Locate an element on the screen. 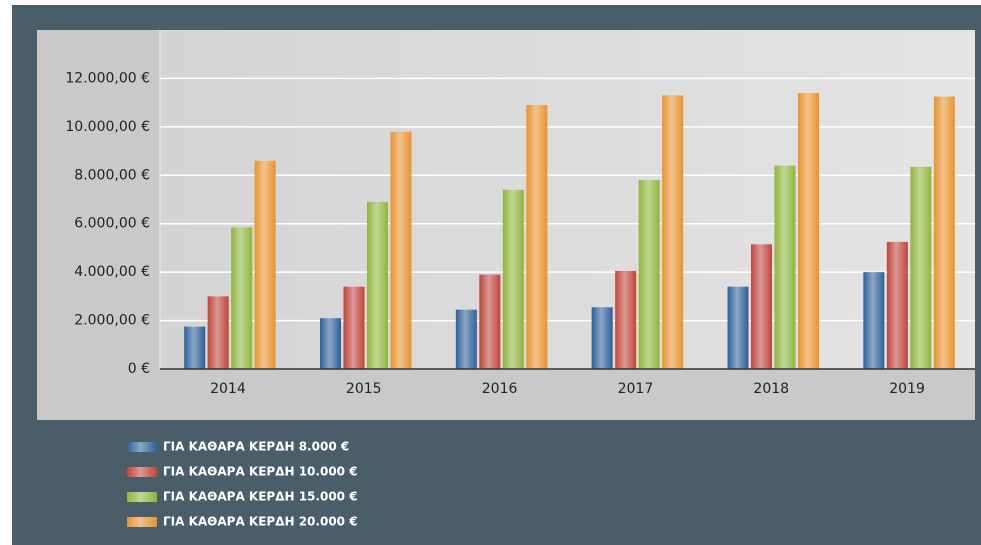 Image resolution: width=981 pixels, height=545 pixels. x-tick-label: 2014 is located at coordinates (228, 389).